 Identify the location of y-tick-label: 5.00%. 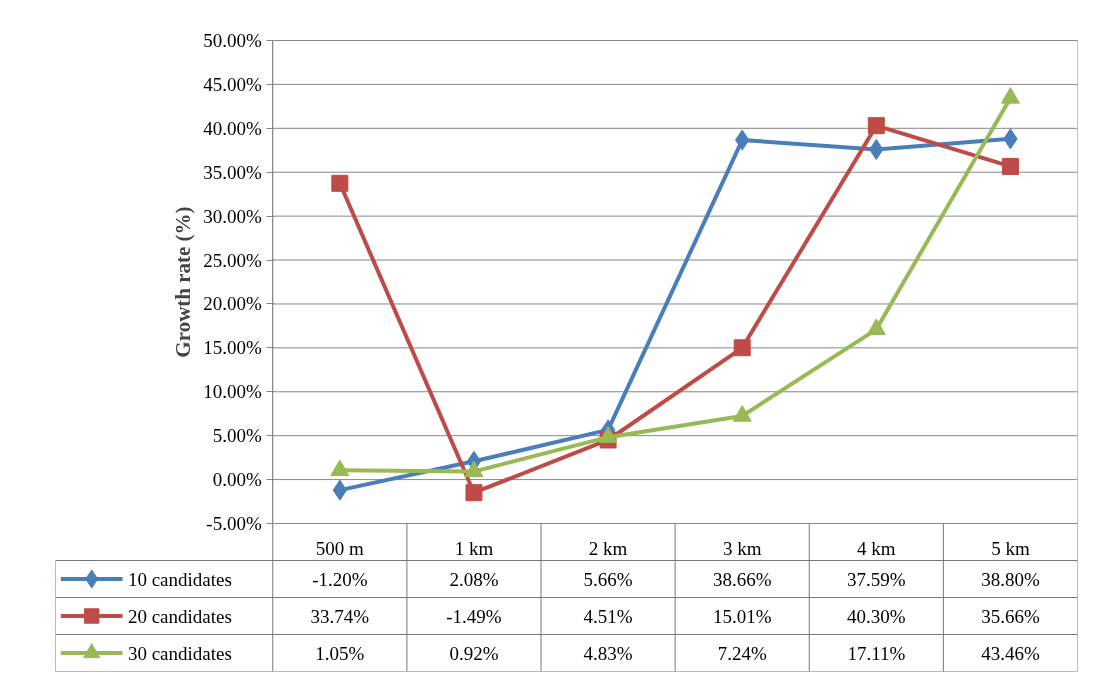
(237, 436).